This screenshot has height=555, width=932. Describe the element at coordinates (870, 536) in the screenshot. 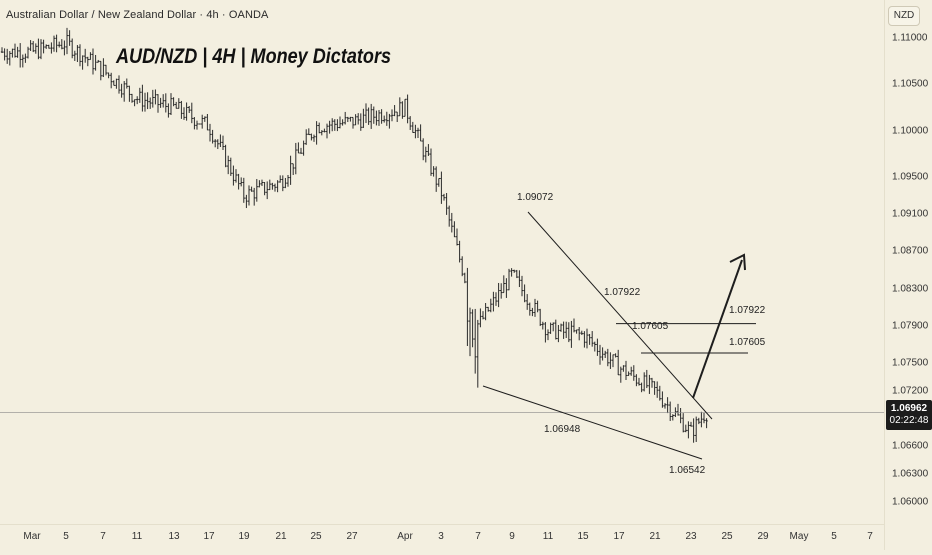

I see `time-axis-label: 7` at that location.